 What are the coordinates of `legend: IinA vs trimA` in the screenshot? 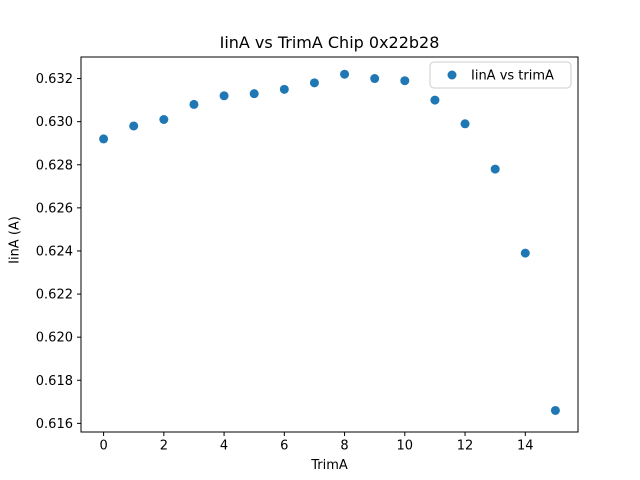 It's located at (500, 75).